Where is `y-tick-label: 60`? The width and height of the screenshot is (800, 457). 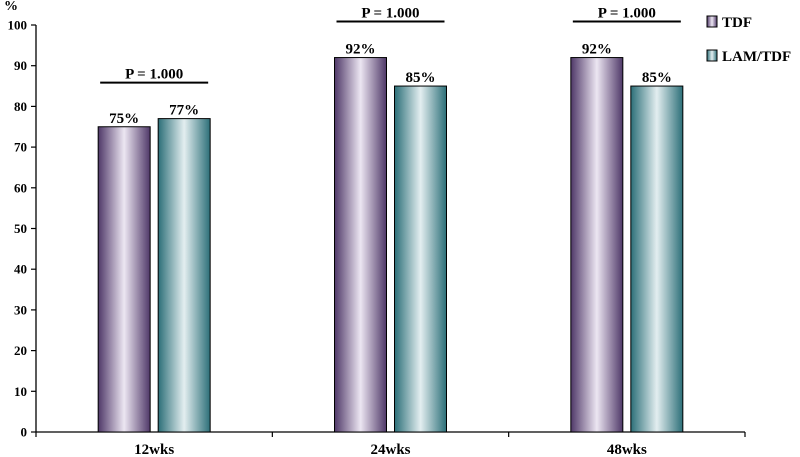
y-tick-label: 60 is located at coordinates (20, 187).